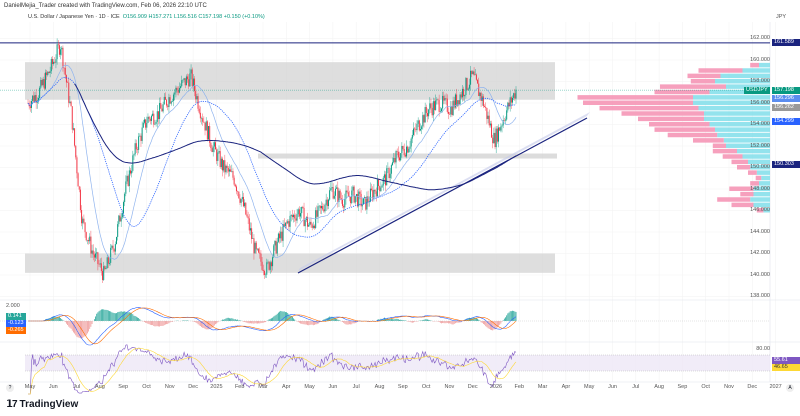 The height and width of the screenshot is (416, 800). What do you see at coordinates (309, 387) in the screenshot?
I see `time-tick: May` at bounding box center [309, 387].